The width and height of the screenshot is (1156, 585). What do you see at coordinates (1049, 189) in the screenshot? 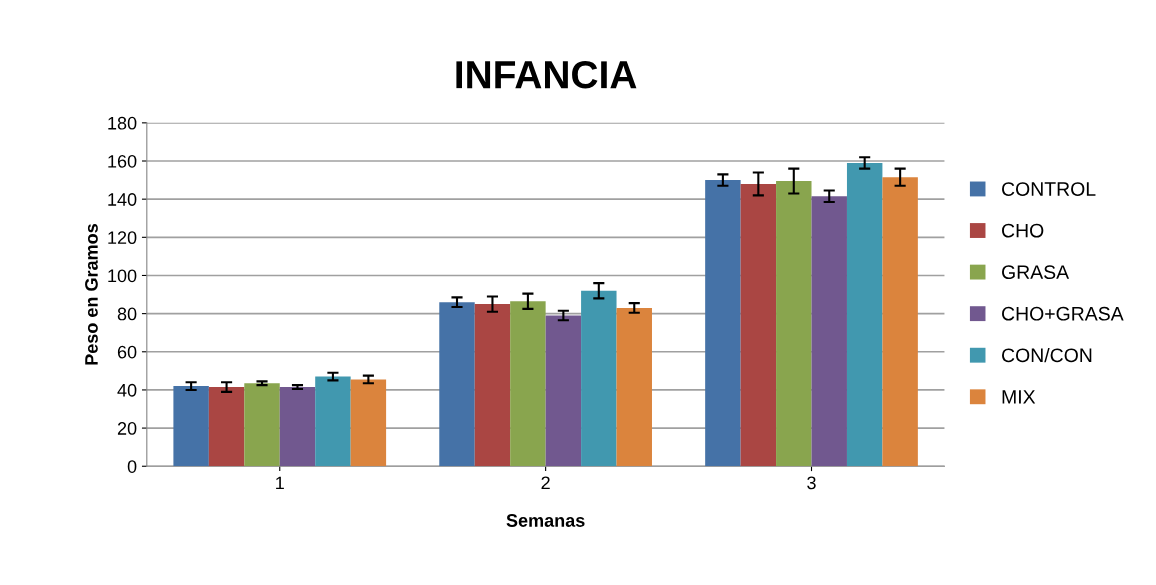
I see `legend-label: CONTROL` at bounding box center [1049, 189].